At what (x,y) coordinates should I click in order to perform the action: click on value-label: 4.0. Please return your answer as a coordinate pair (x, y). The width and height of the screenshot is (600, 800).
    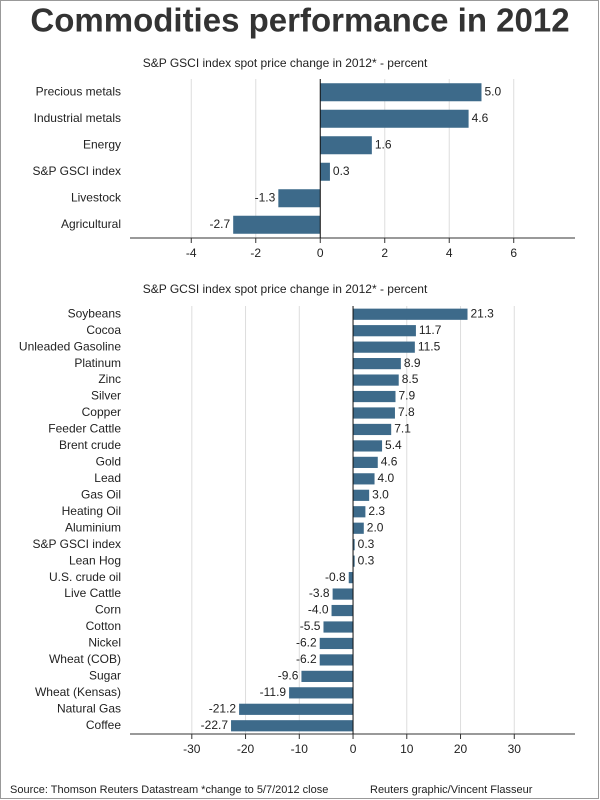
    Looking at the image, I should click on (386, 478).